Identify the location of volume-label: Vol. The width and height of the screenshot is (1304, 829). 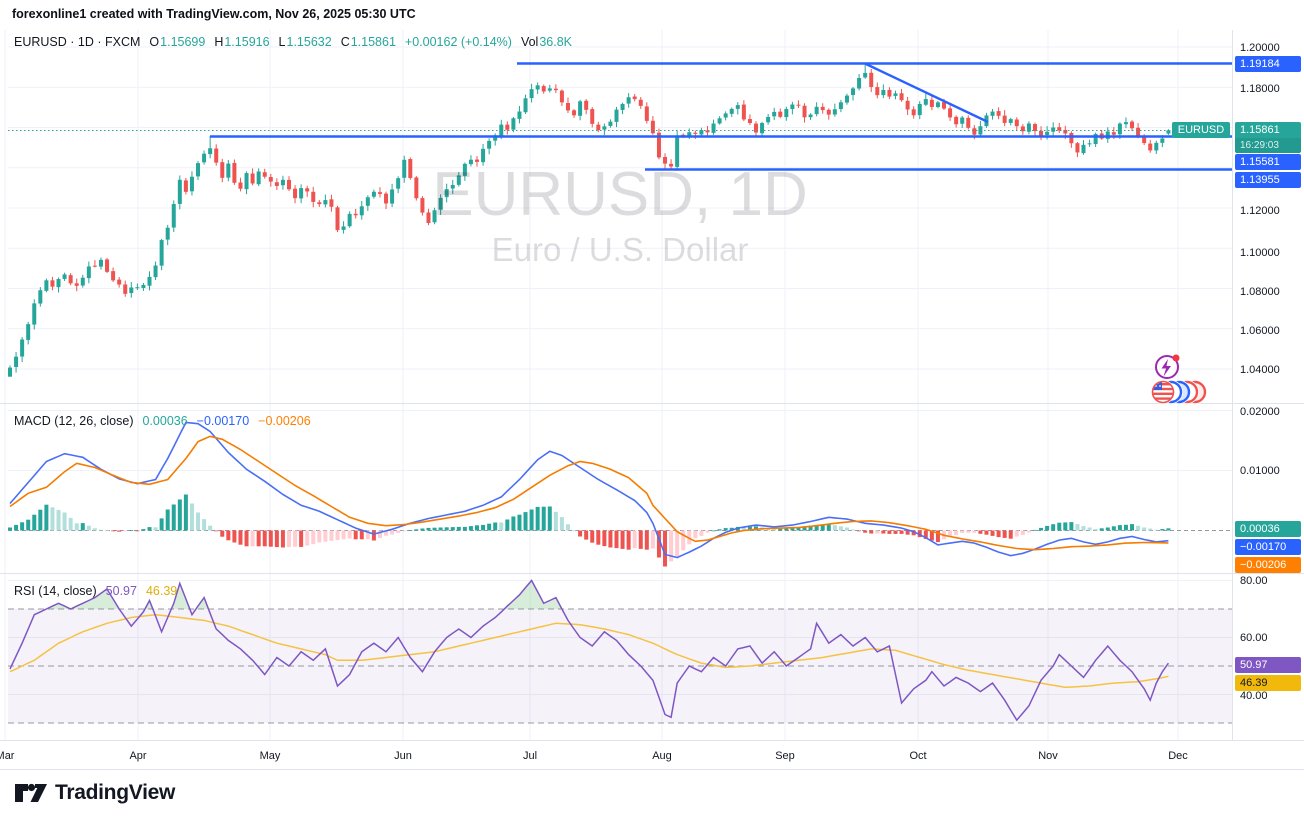
(529, 42).